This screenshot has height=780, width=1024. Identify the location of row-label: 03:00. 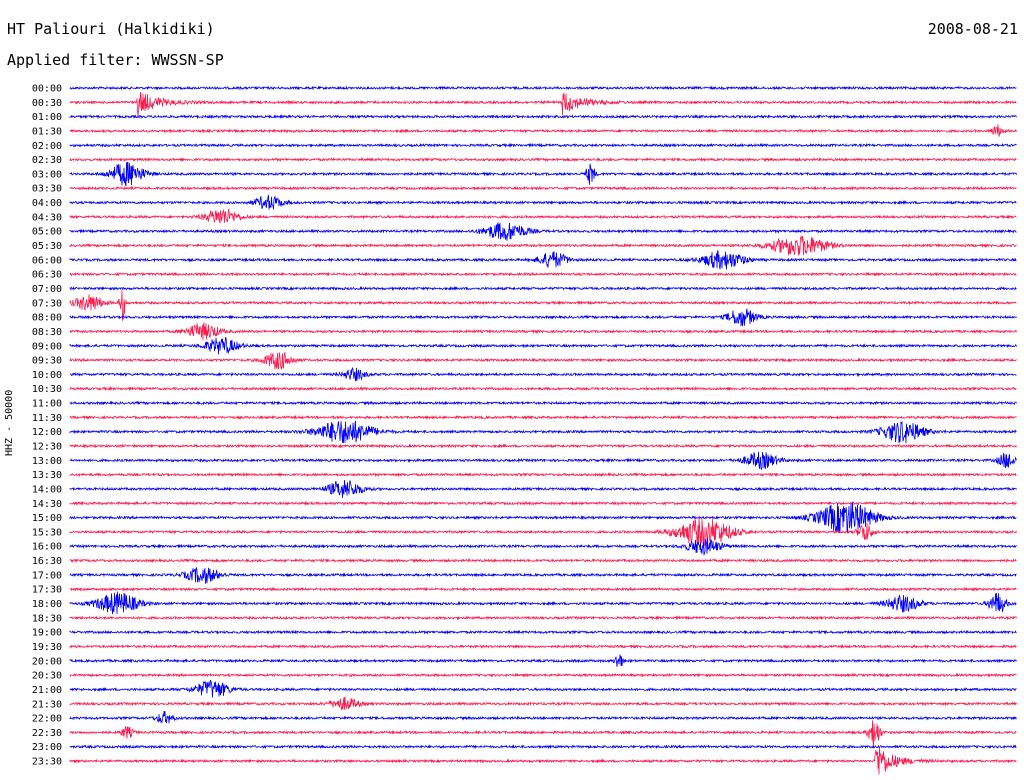
(47, 174).